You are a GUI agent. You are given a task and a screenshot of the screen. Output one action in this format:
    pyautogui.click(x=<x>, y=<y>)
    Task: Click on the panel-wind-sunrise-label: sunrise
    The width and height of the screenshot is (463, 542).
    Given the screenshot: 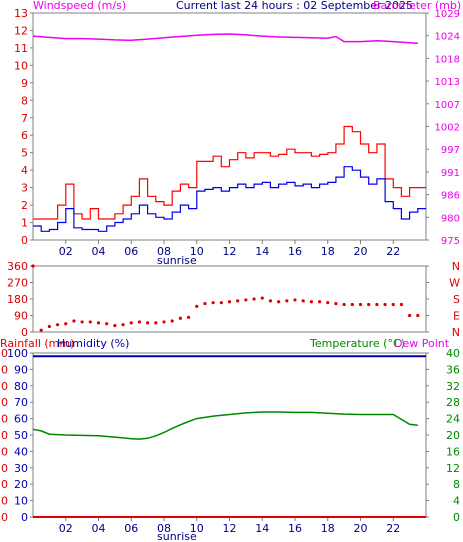 What is the action you would take?
    pyautogui.click(x=177, y=260)
    